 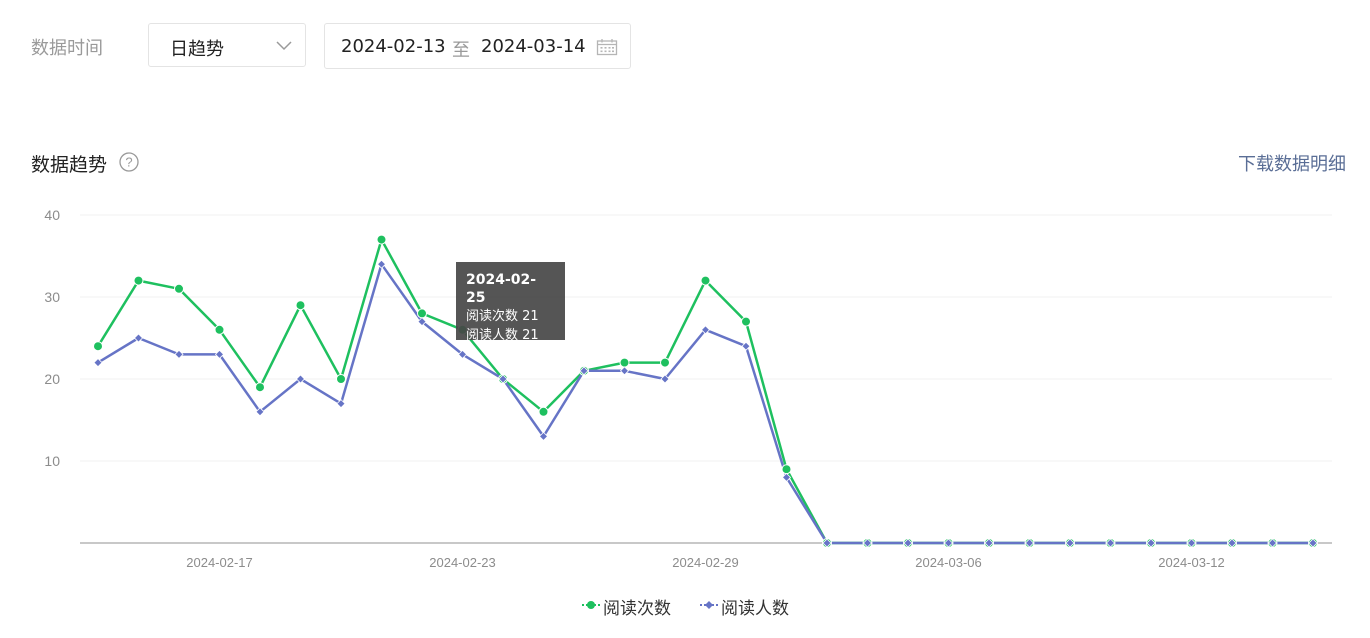 What do you see at coordinates (591, 605) in the screenshot?
I see `legend-circle-marker-icon` at bounding box center [591, 605].